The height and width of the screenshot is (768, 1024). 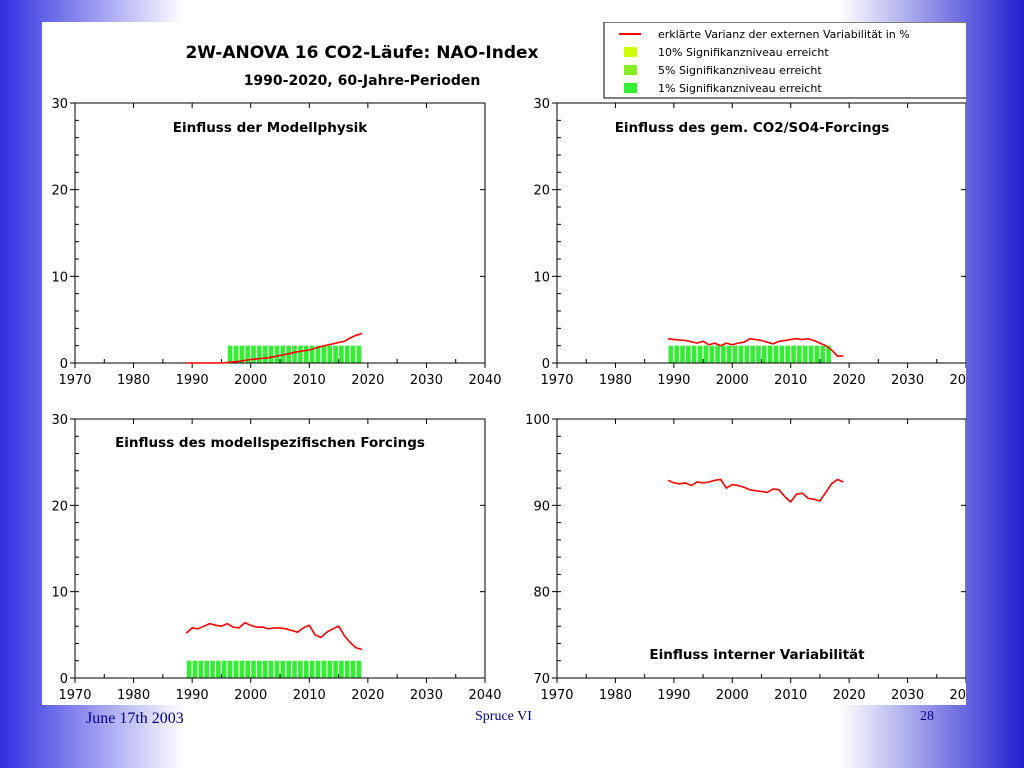 I want to click on figure-subtitle: 1990-2020, 60-Jahre-Perioden, so click(x=362, y=81).